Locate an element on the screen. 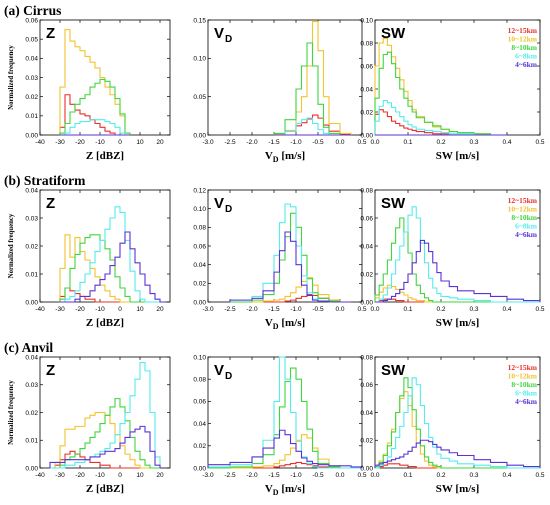 Image resolution: width=550 pixels, height=505 pixels. x-axis-label: VD [m/s] is located at coordinates (285, 490).